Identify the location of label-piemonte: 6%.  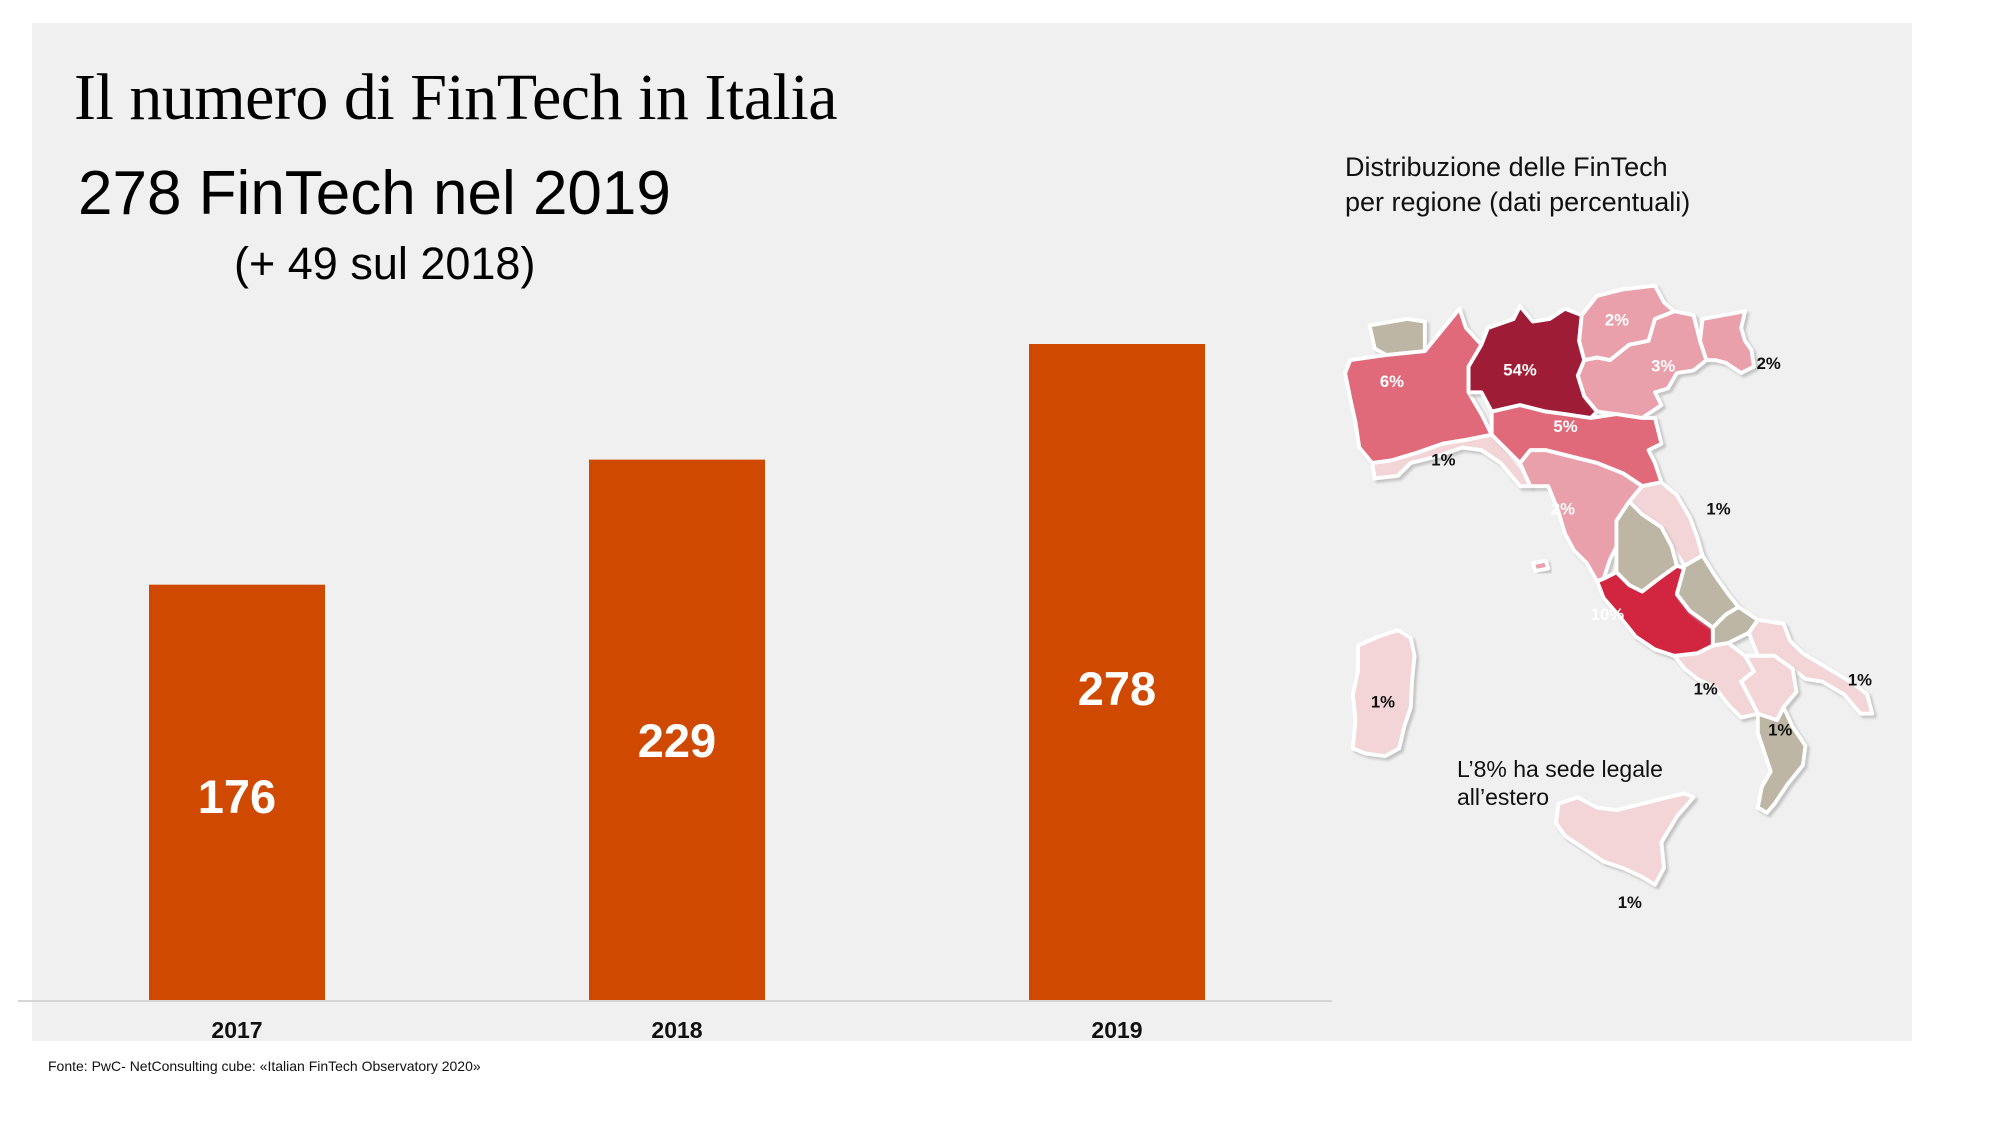
(1392, 381).